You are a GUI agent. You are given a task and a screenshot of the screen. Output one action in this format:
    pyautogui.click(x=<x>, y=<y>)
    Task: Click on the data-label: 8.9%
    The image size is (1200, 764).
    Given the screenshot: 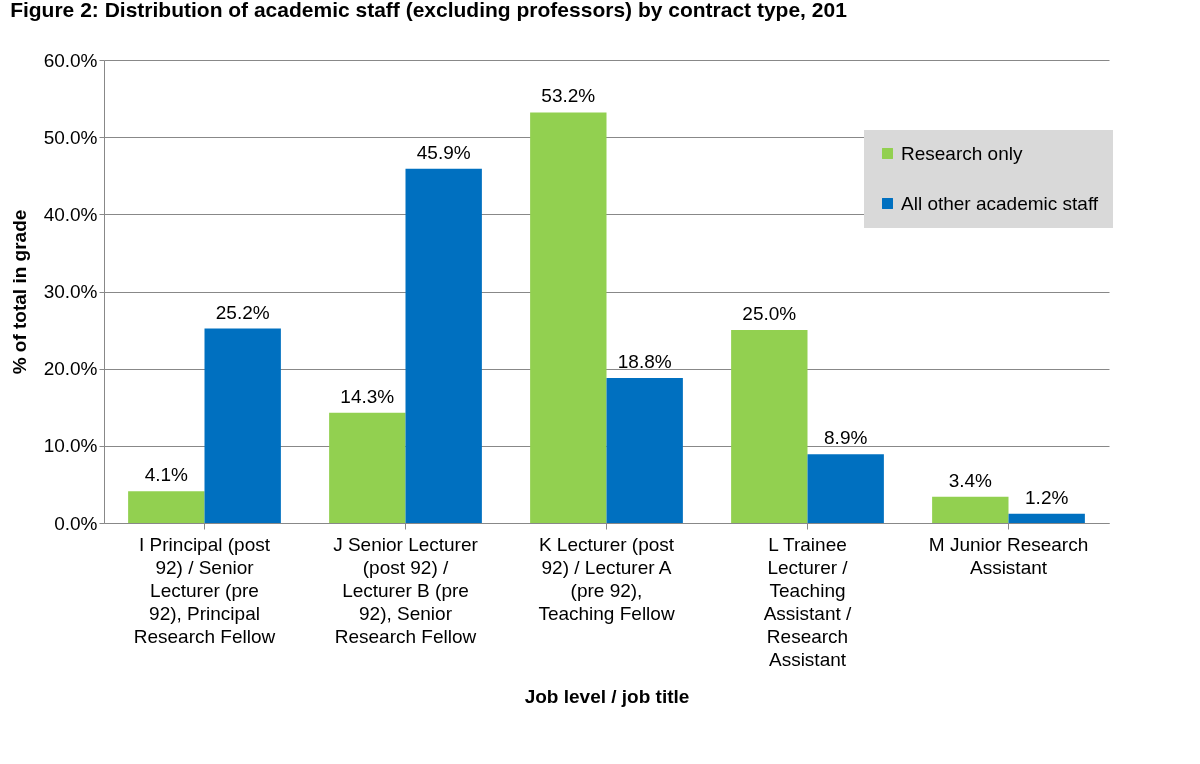 What is the action you would take?
    pyautogui.click(x=846, y=438)
    